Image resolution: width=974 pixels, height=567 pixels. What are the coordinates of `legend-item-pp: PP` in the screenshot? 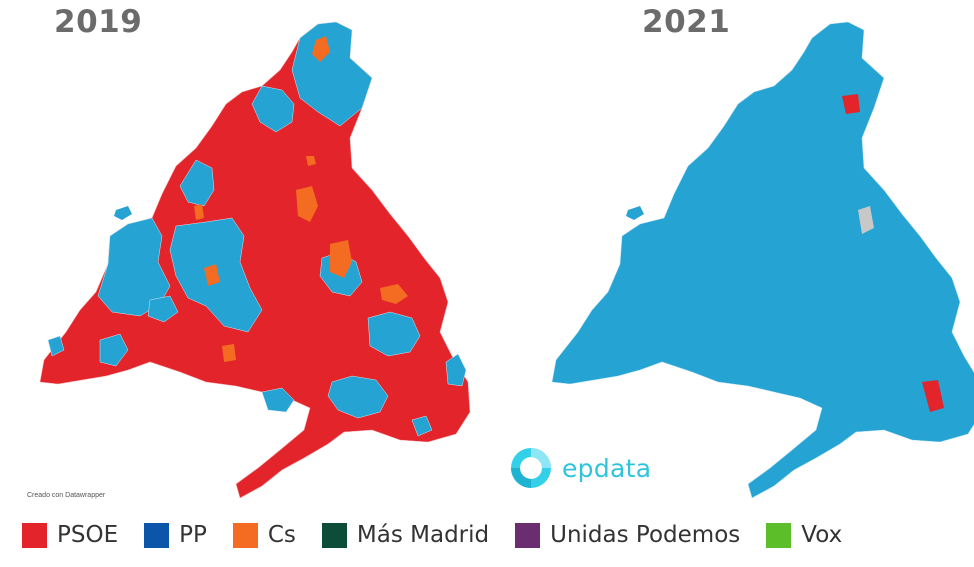 It's located at (175, 535).